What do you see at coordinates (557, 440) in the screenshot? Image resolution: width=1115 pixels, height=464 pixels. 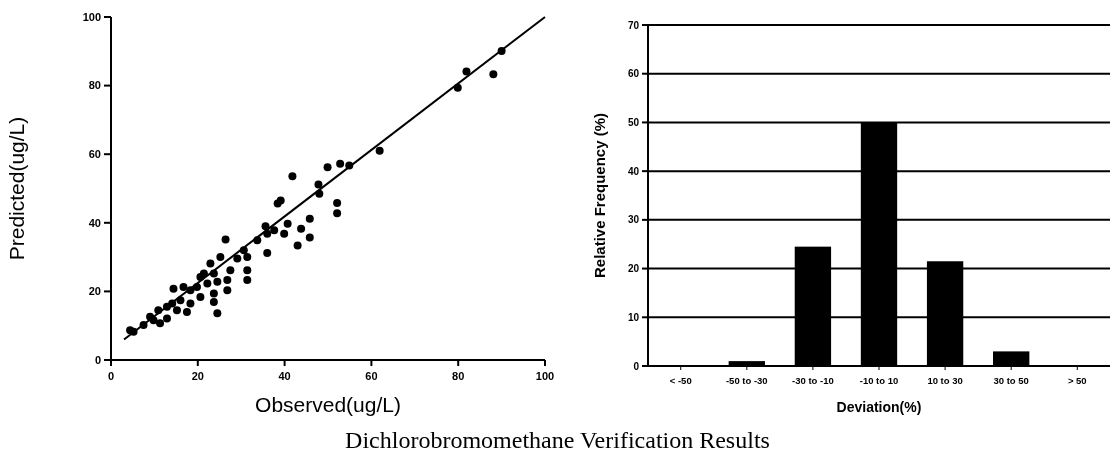 I see `text: Dichlorobromomethane Verification Results` at bounding box center [557, 440].